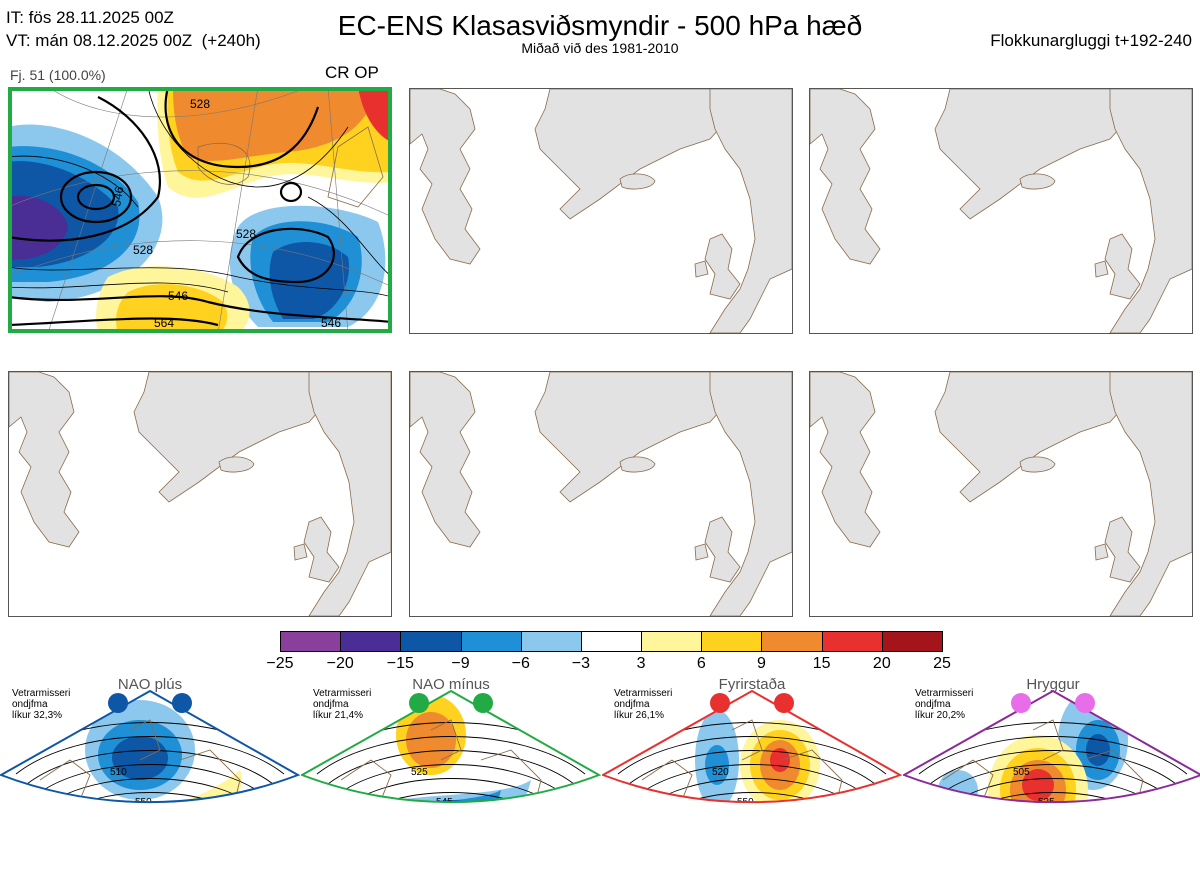 Image resolution: width=1200 pixels, height=876 pixels. Describe the element at coordinates (90, 17) in the screenshot. I see `init-time: IT: fös 28.11.2025 00Z` at that location.